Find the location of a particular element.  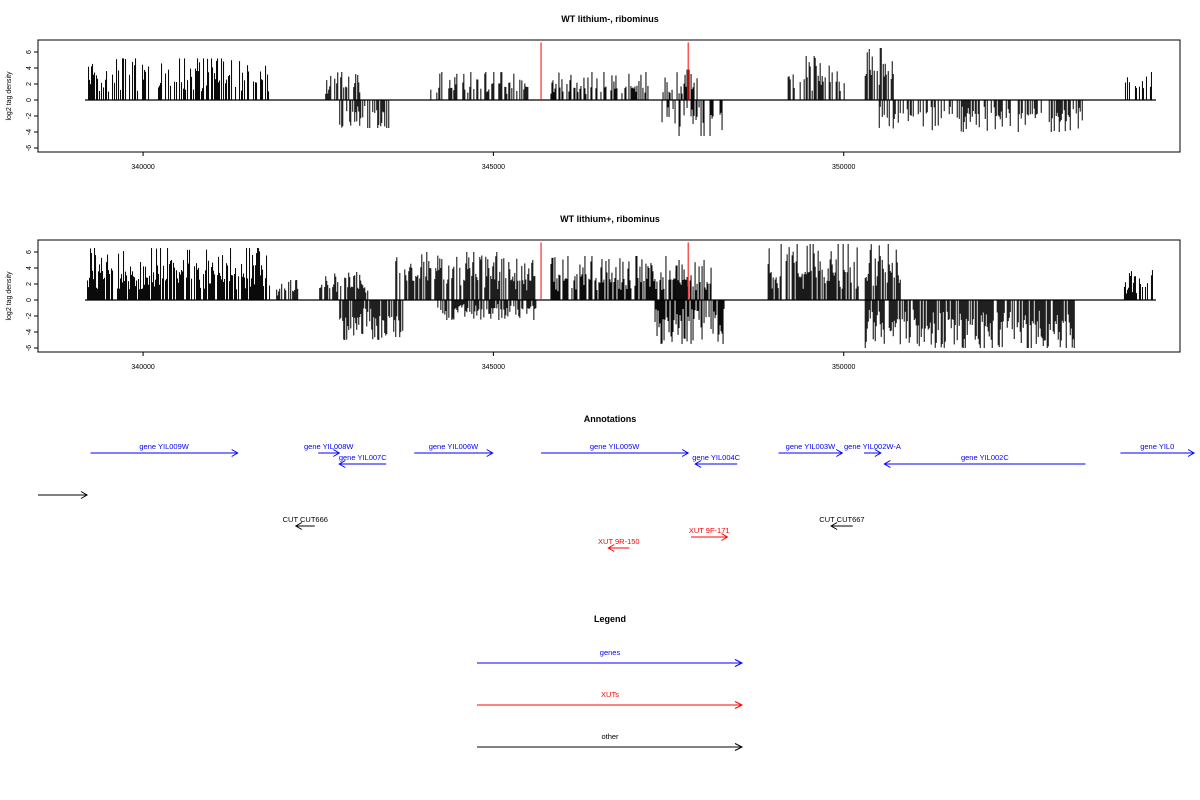

annotation-label: gene YIL002W-A is located at coordinates (872, 446).